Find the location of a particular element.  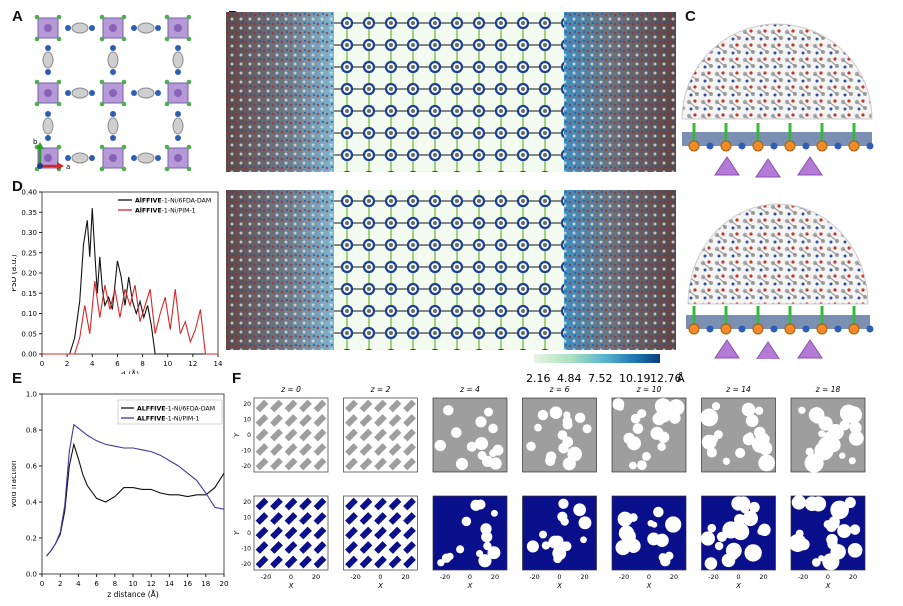

octahedron is located at coordinates (768, 168).